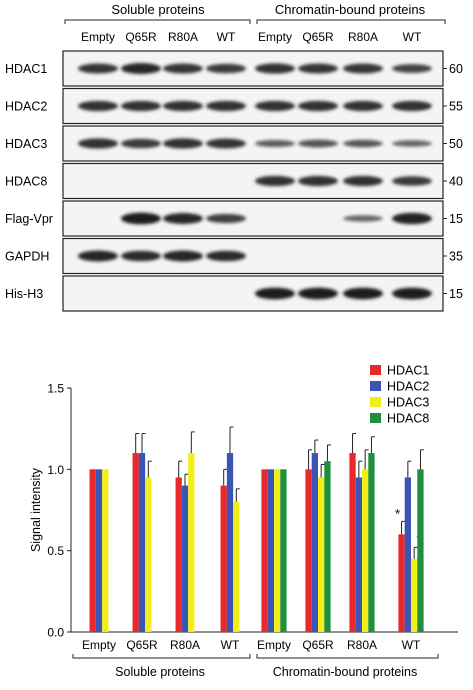 The height and width of the screenshot is (690, 473). Describe the element at coordinates (185, 645) in the screenshot. I see `x-tick-label: R80A` at that location.